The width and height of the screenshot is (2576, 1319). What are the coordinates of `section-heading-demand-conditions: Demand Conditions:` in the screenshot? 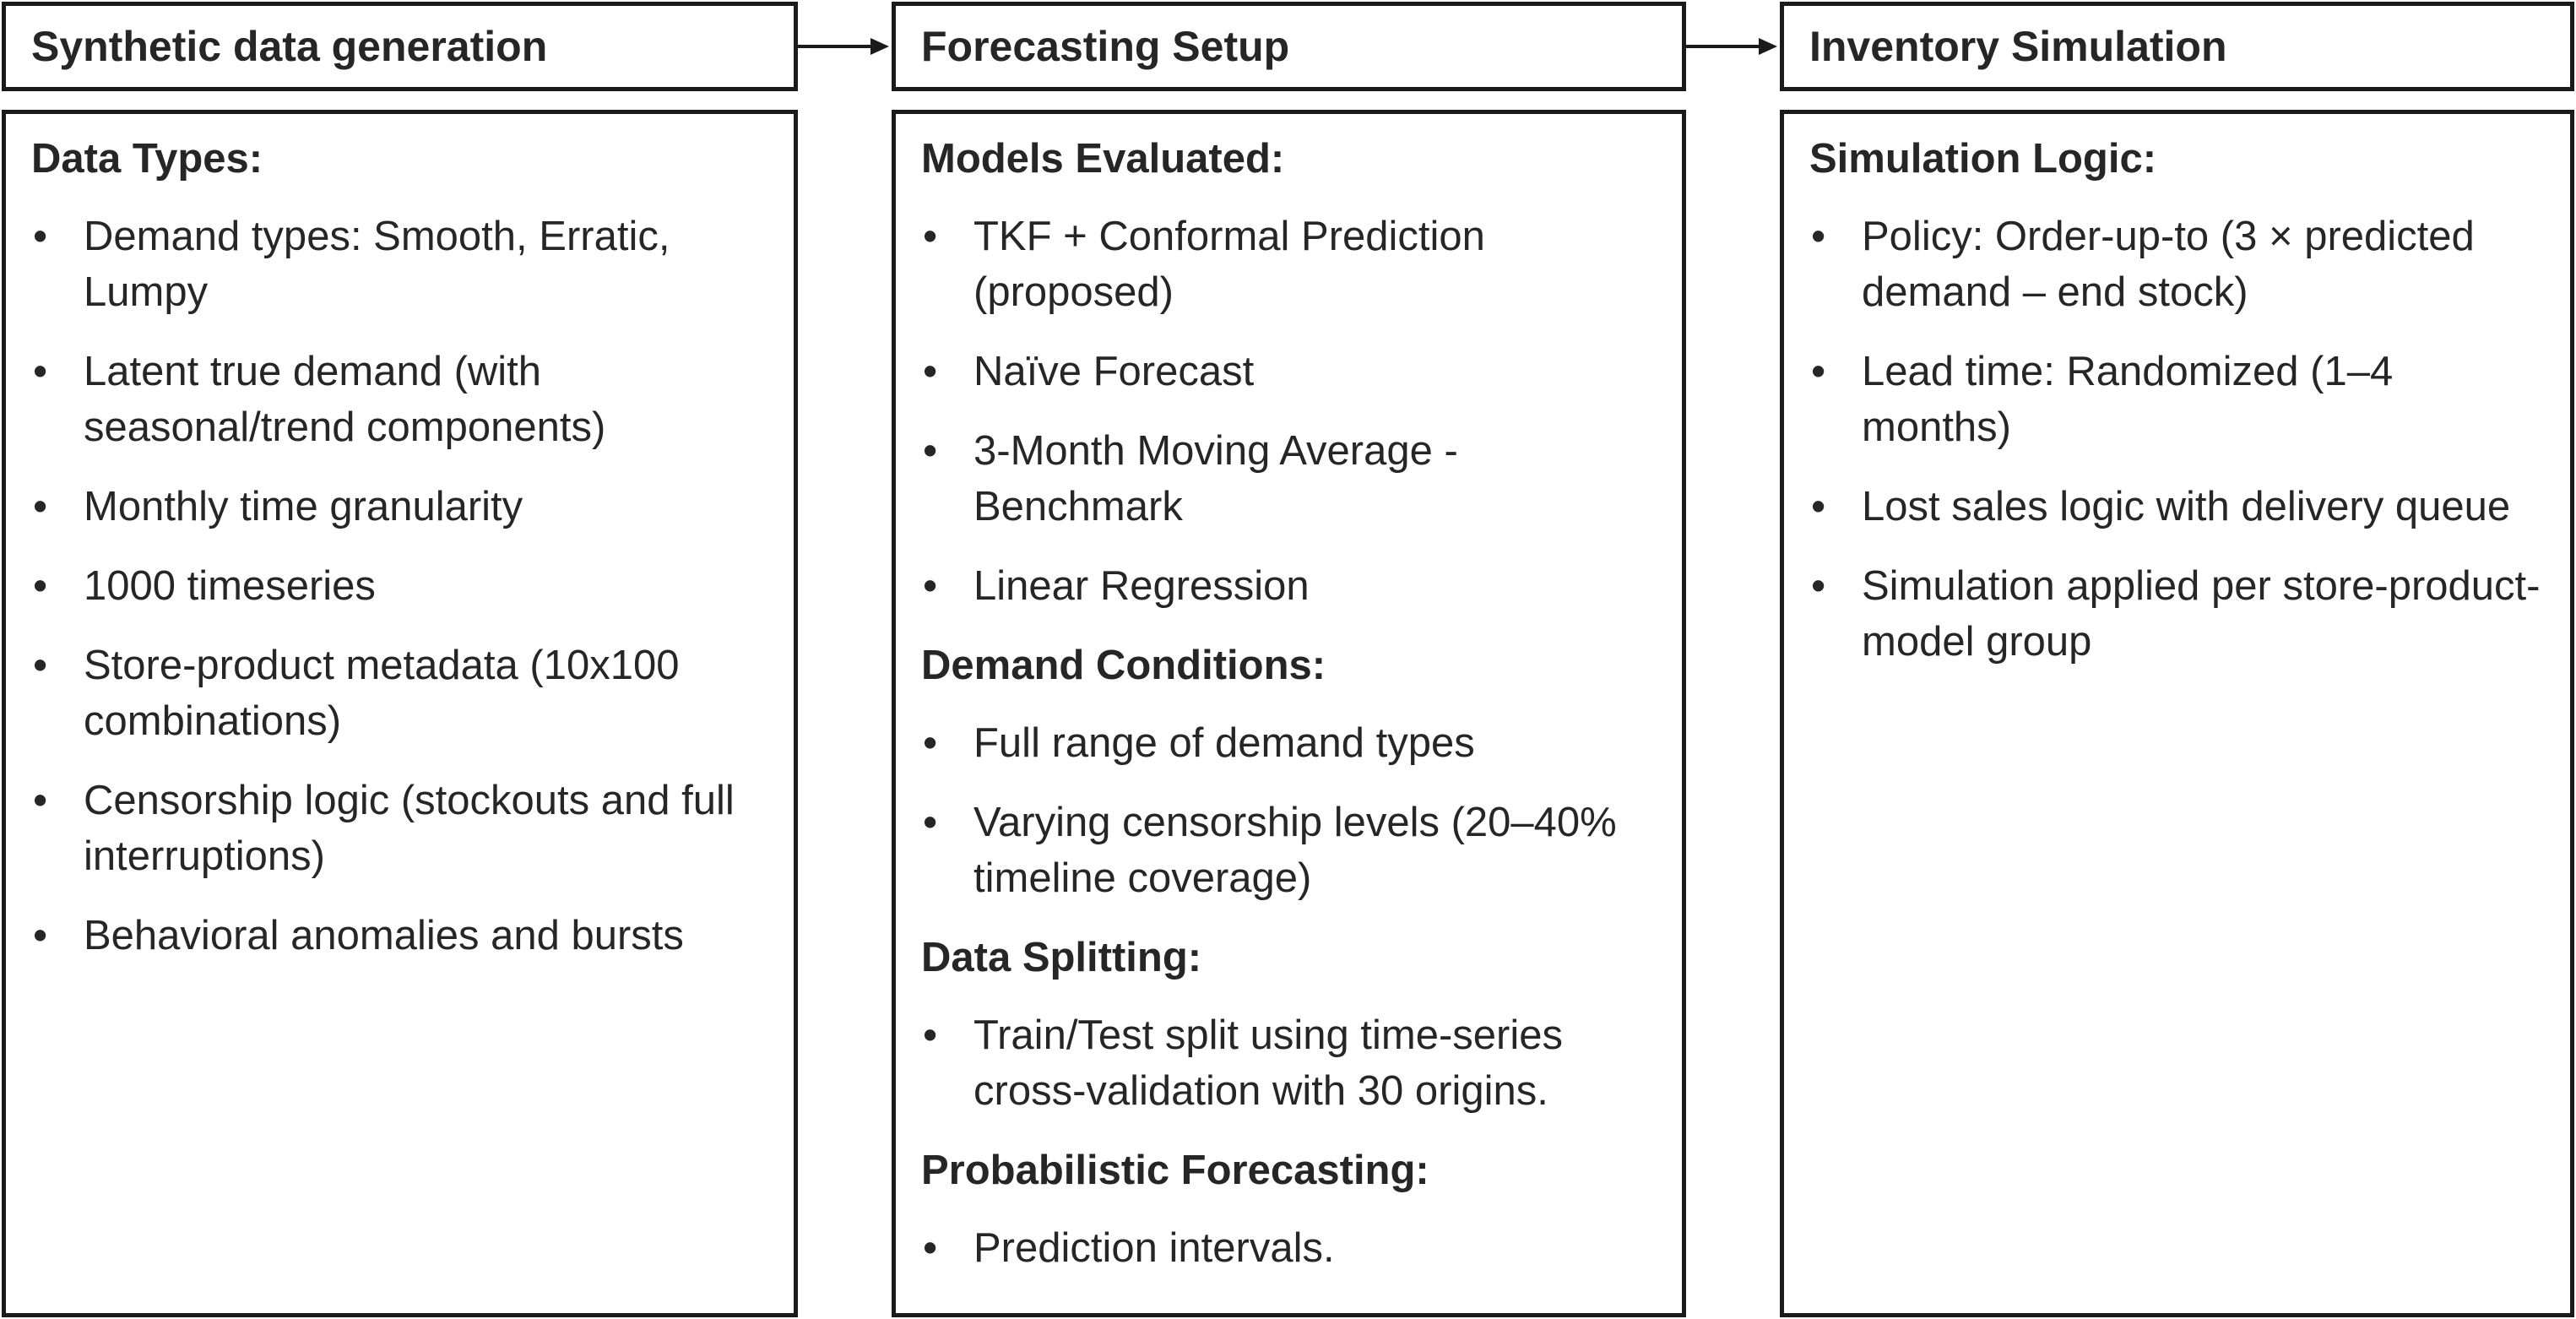 It's located at (1124, 665).